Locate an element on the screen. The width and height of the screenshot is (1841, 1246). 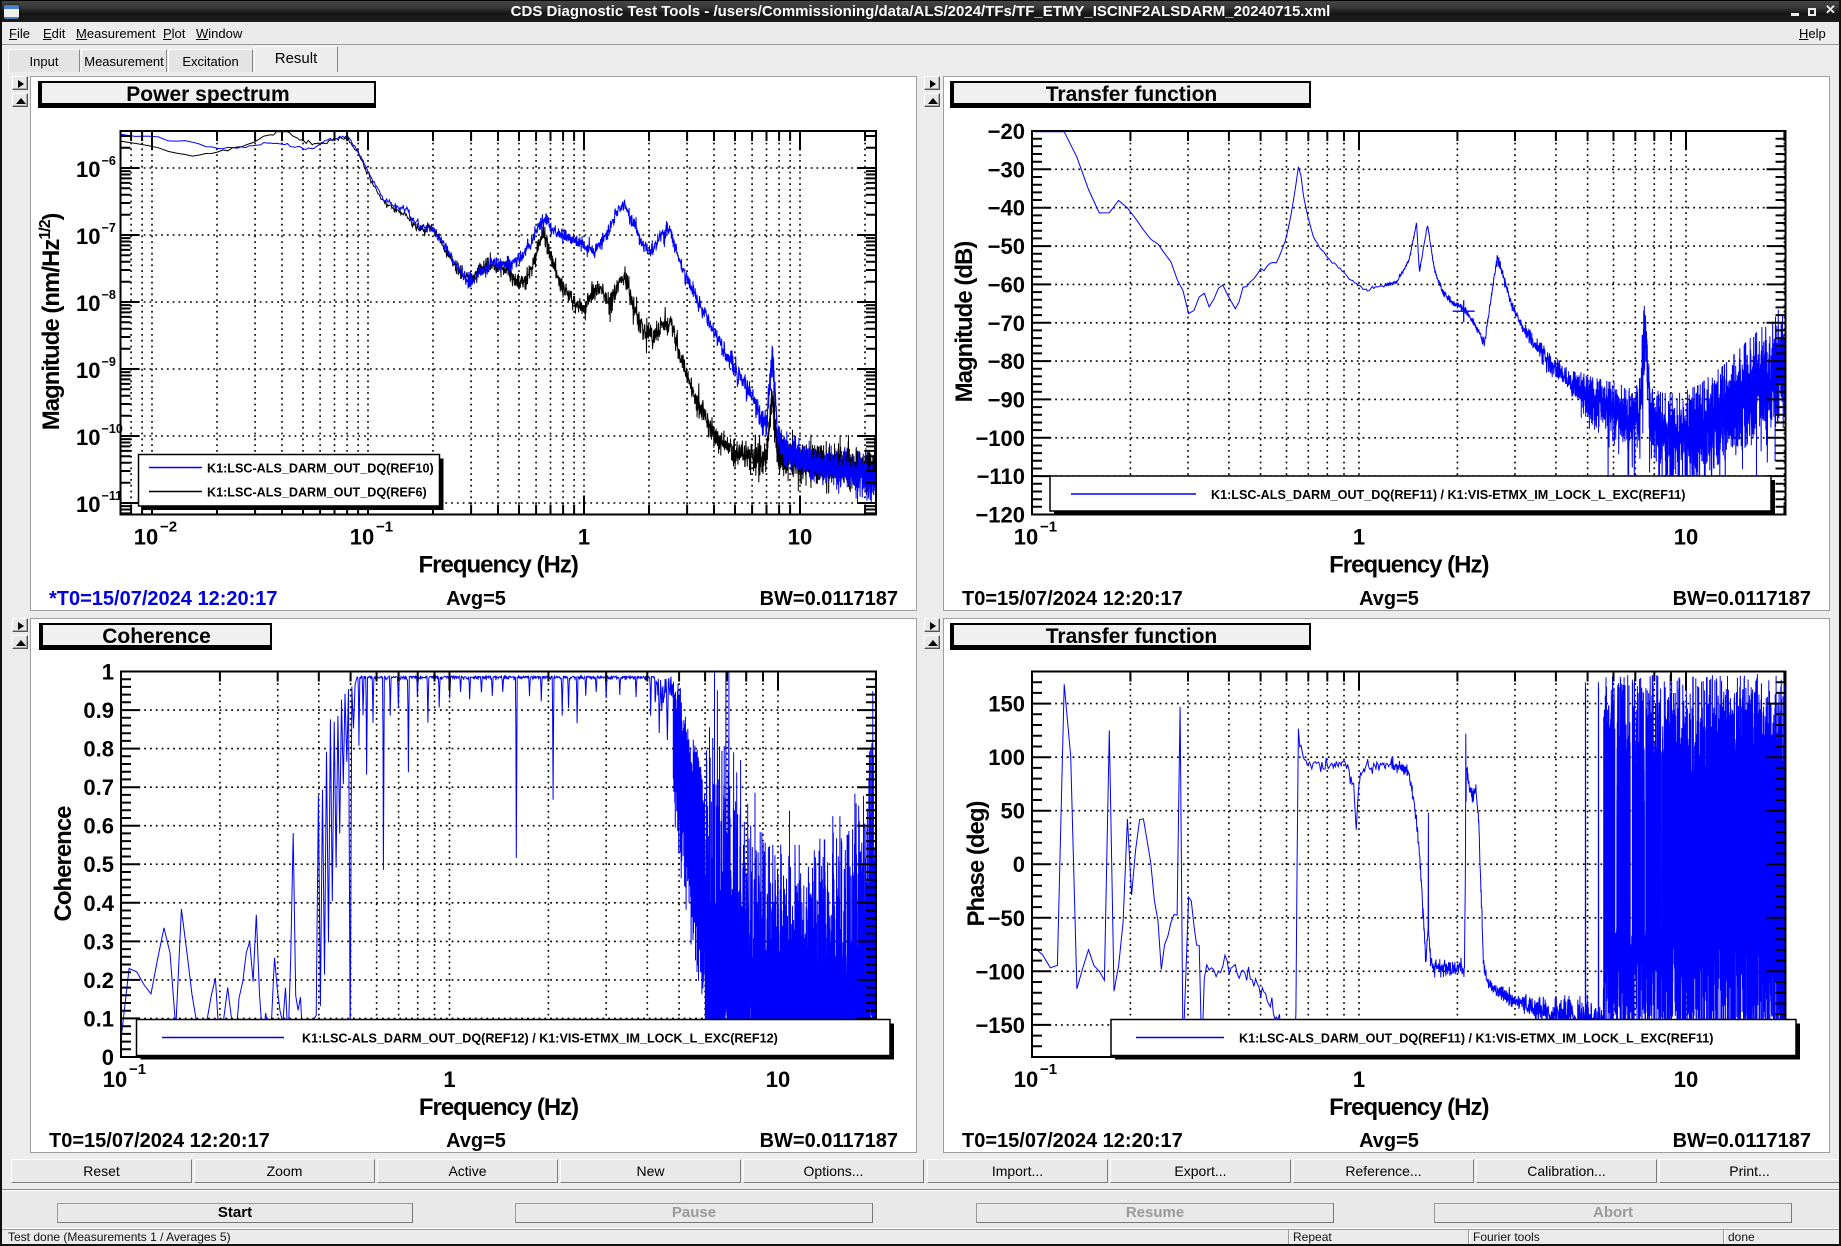
svg-text: −11 is located at coordinates (112, 496).